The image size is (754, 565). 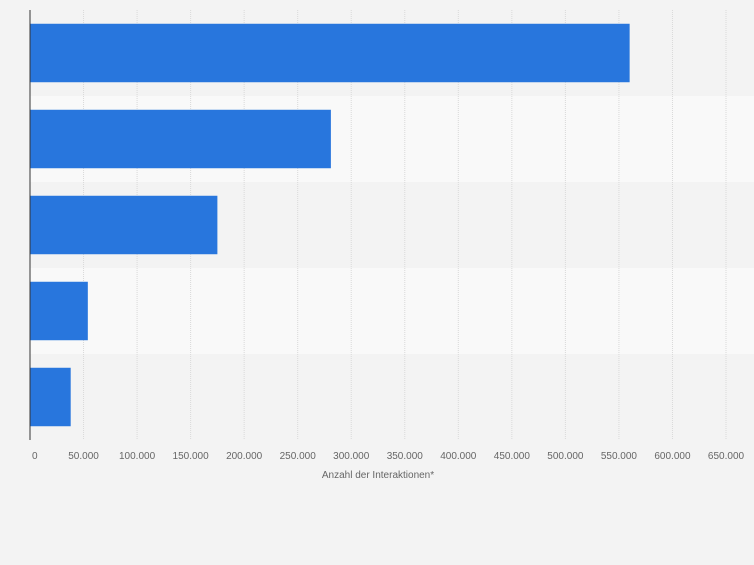 What do you see at coordinates (378, 475) in the screenshot?
I see `x-axis-label: Anzahl der Interaktionen*` at bounding box center [378, 475].